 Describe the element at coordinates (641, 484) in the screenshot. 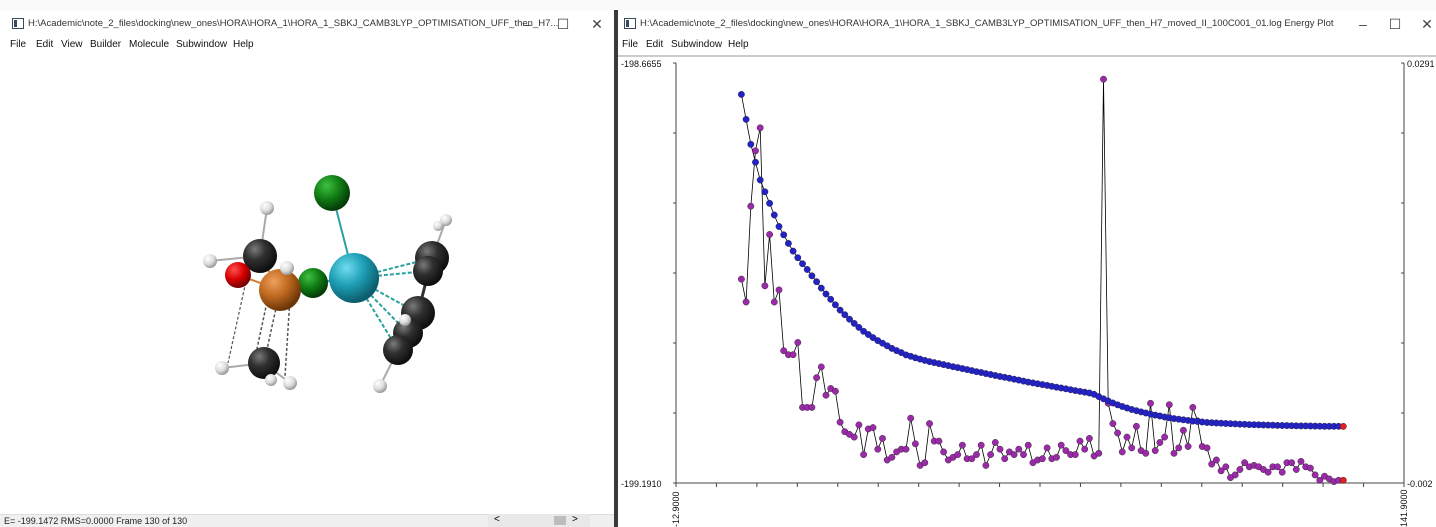

I see `left-axis-bottom-label: -199.1910` at that location.